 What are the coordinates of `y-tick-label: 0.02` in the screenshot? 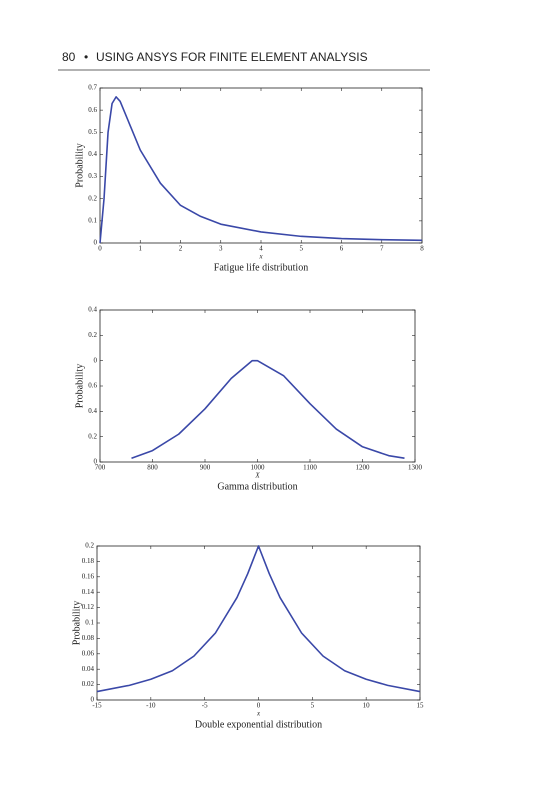 It's located at (88, 684).